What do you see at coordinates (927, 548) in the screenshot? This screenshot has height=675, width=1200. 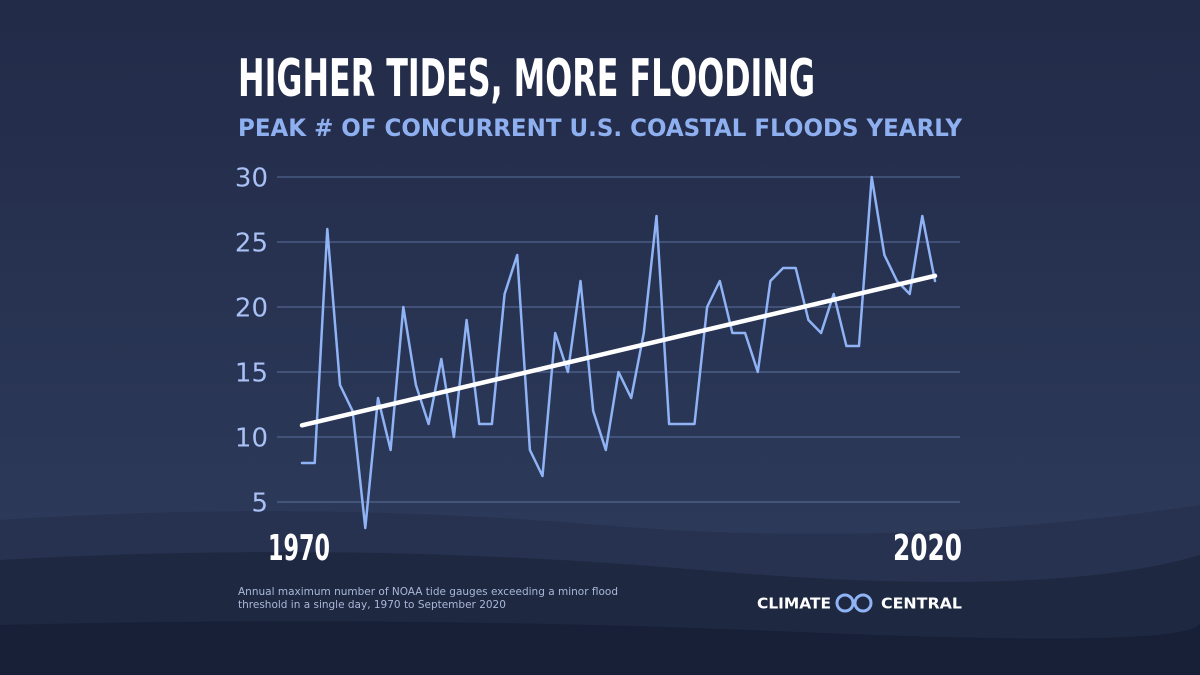 I see `x-tick-label: 2020` at bounding box center [927, 548].